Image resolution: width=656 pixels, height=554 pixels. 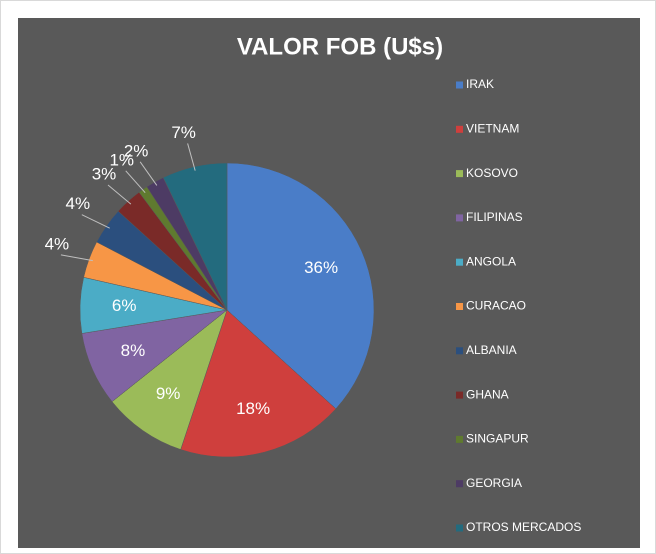 What do you see at coordinates (133, 350) in the screenshot?
I see `data-label: 8%` at bounding box center [133, 350].